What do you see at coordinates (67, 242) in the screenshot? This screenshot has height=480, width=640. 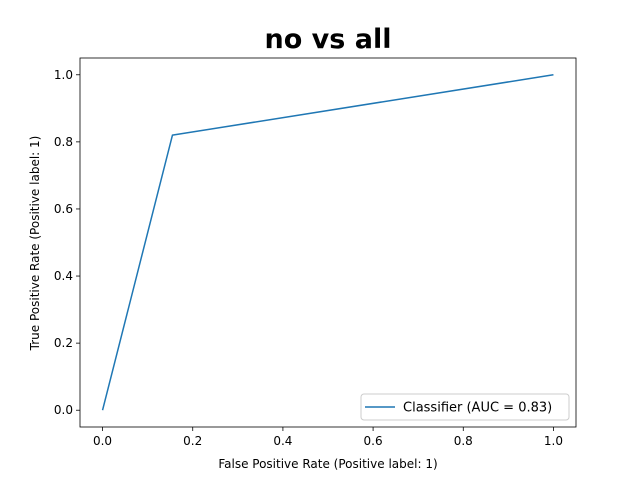 I see `y-axis: 0.0 0.2 0.4 0.6 0.8 1.0` at bounding box center [67, 242].